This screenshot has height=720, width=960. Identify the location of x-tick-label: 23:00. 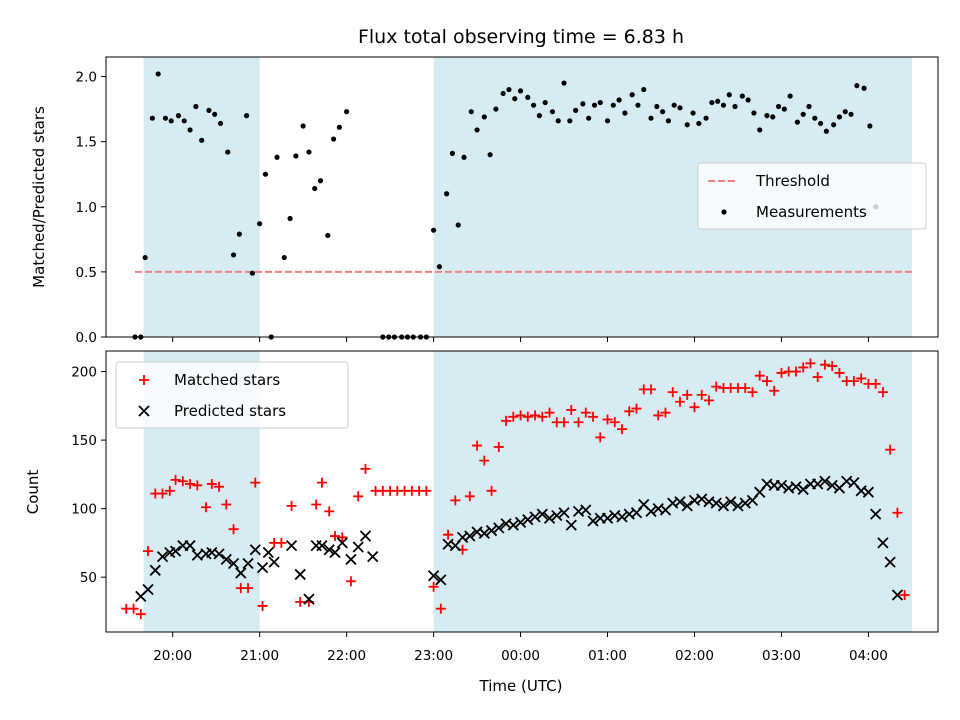
(433, 656).